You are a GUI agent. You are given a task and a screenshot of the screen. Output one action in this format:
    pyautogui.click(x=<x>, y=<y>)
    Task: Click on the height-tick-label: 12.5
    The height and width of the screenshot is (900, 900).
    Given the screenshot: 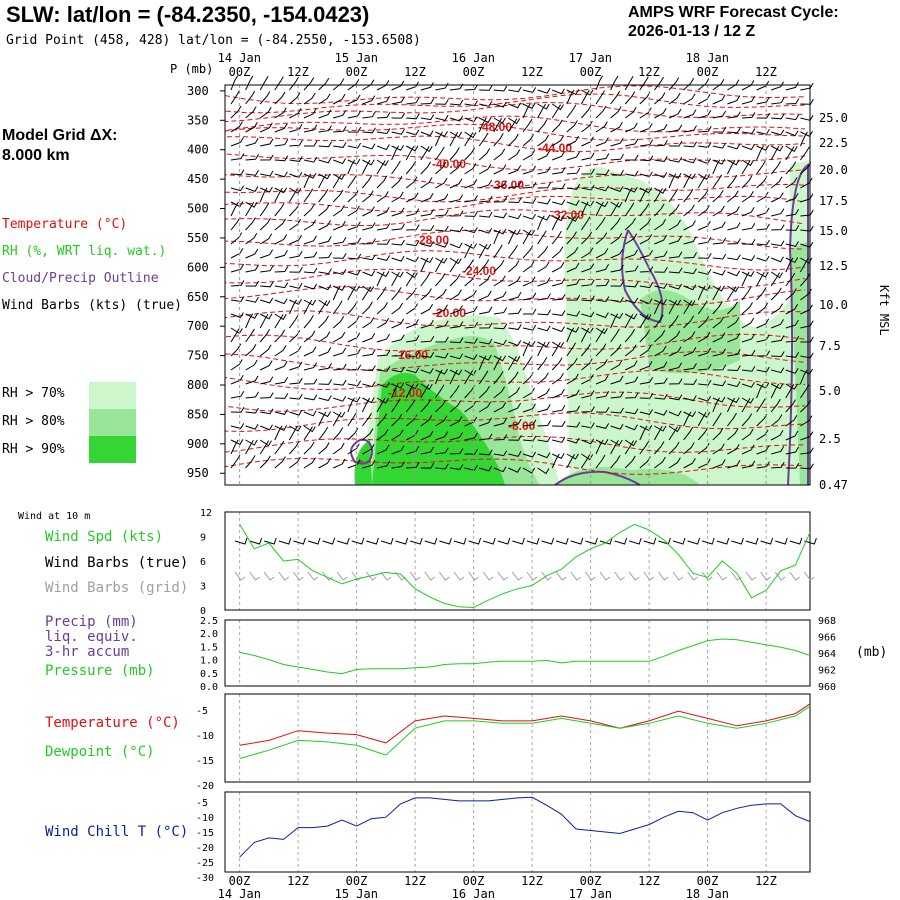 What is the action you would take?
    pyautogui.click(x=833, y=266)
    